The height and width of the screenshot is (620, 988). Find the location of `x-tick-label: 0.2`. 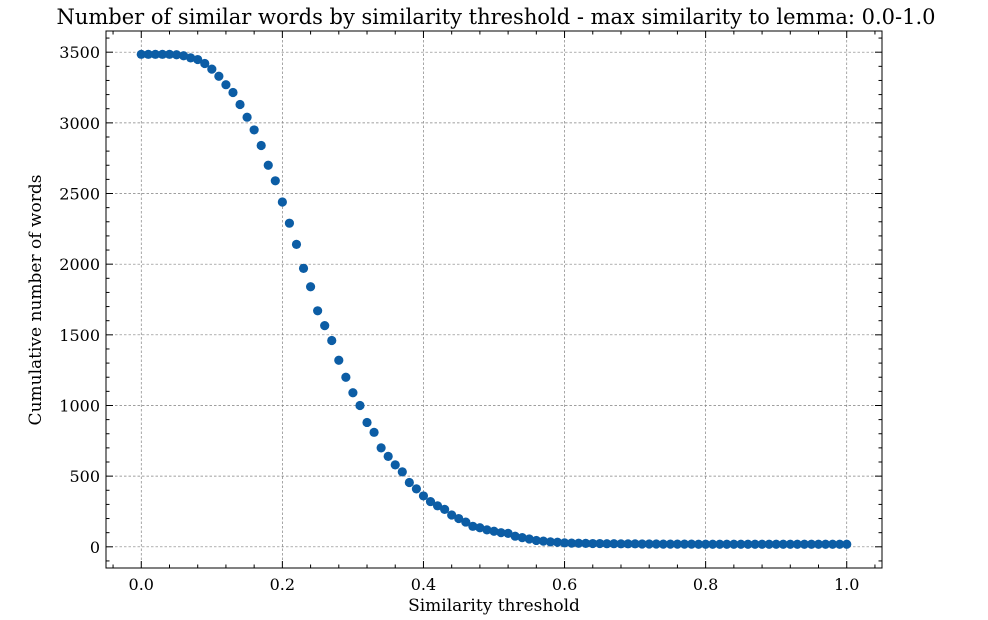

x-tick-label: 0.2 is located at coordinates (282, 584).